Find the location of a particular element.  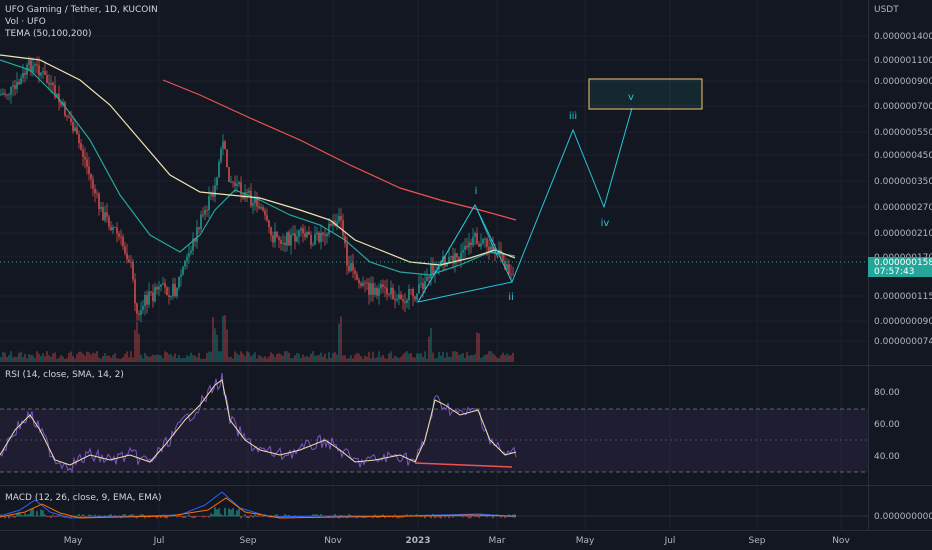

wave-base-line is located at coordinates (465, 292).